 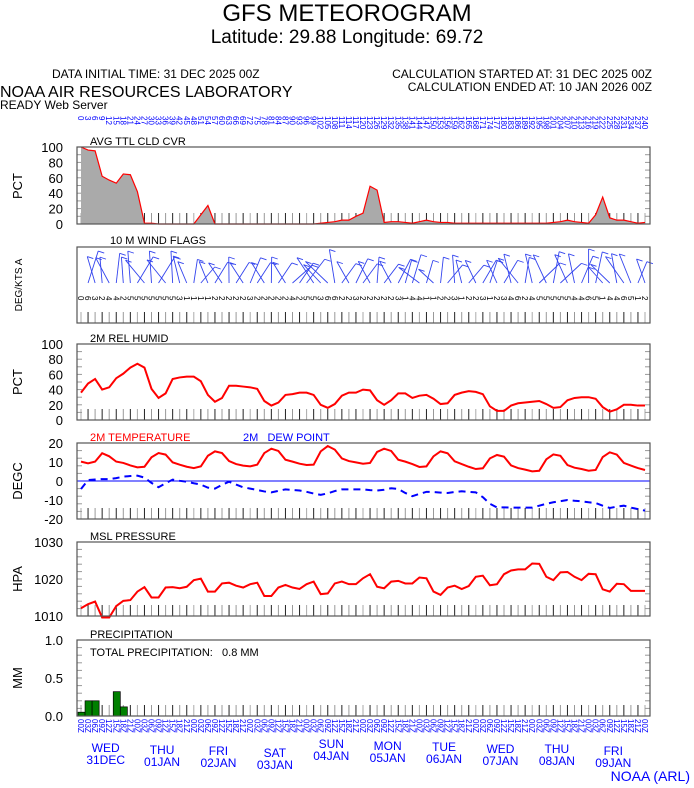 I want to click on cloud-area, so click(x=363, y=185).